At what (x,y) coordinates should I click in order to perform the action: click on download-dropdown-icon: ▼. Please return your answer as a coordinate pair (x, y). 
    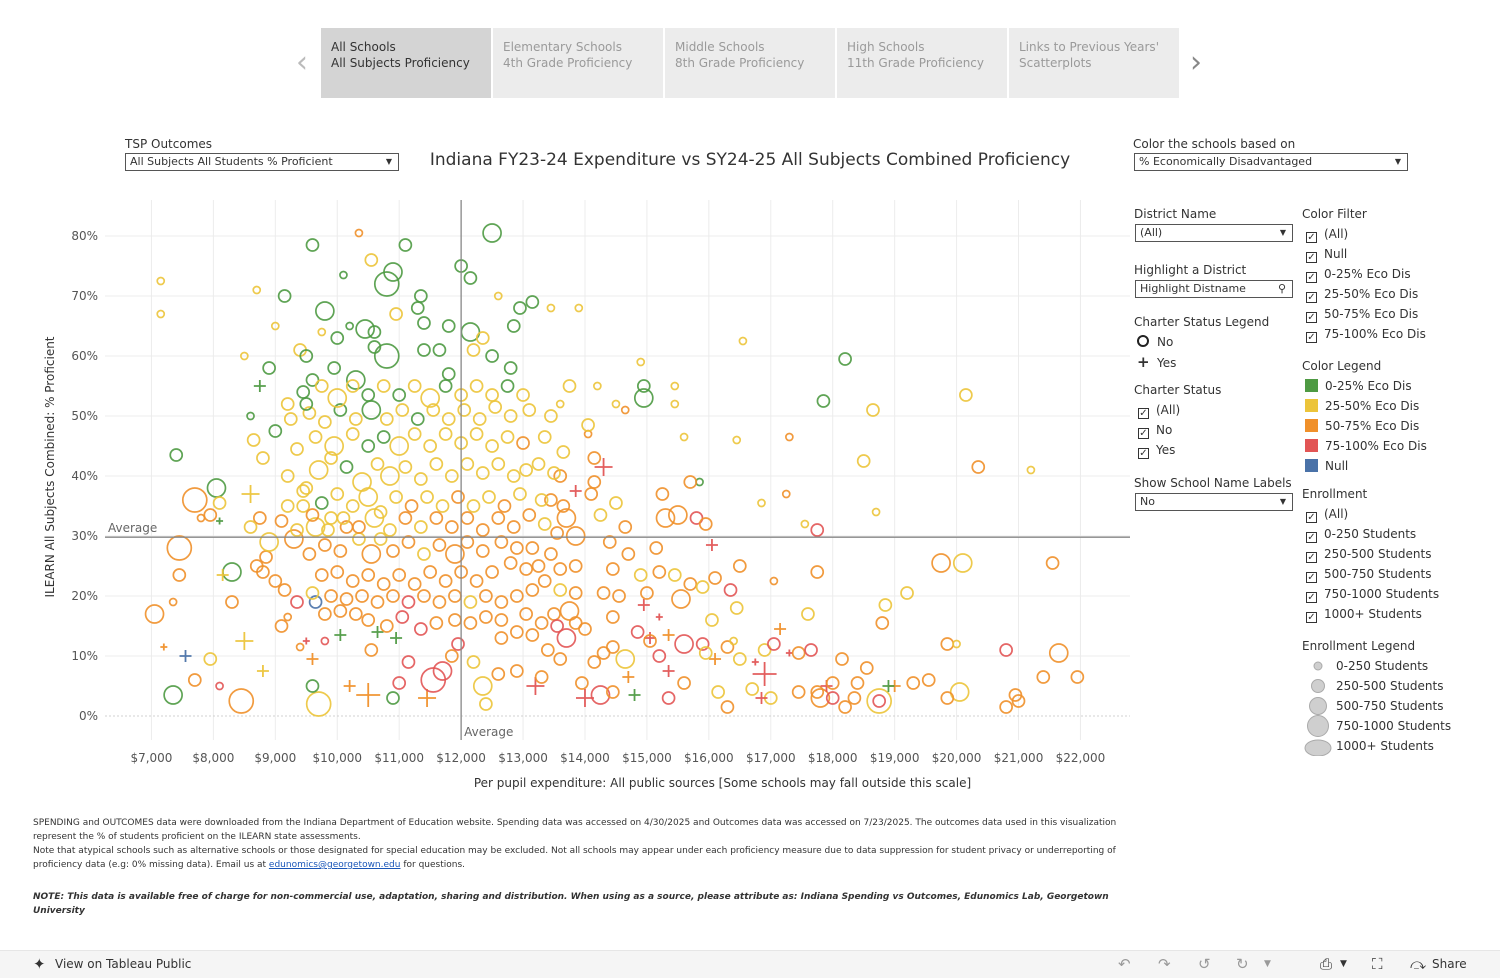
    Looking at the image, I should click on (1343, 964).